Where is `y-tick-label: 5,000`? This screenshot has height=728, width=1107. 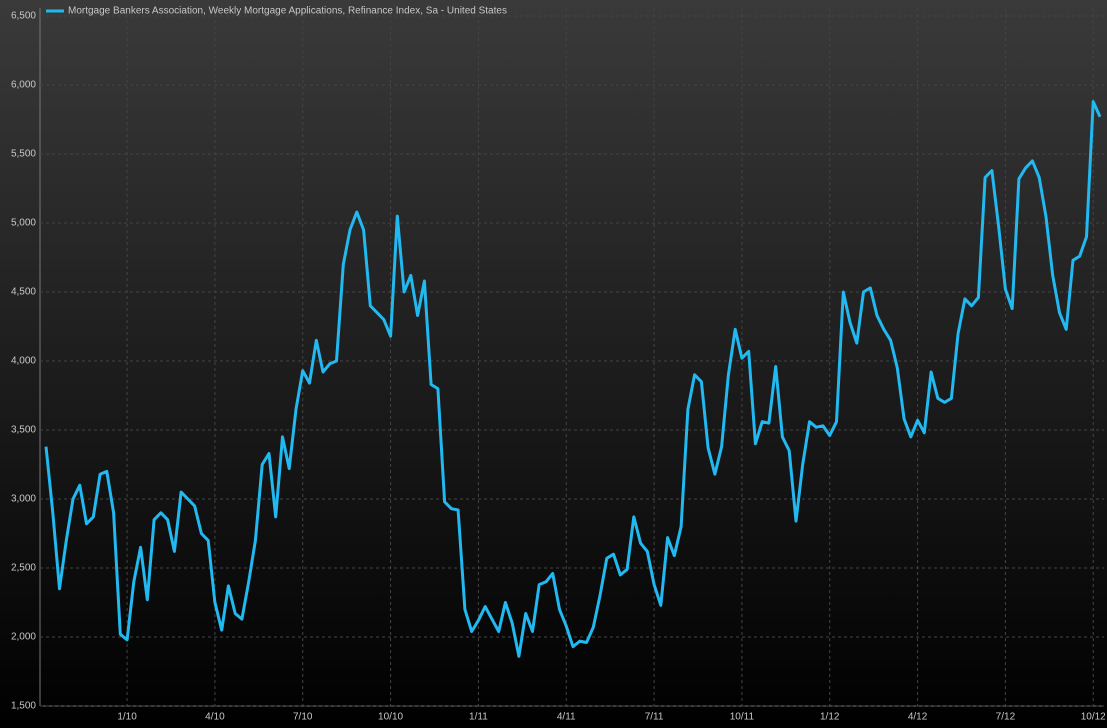 y-tick-label: 5,000 is located at coordinates (23, 223).